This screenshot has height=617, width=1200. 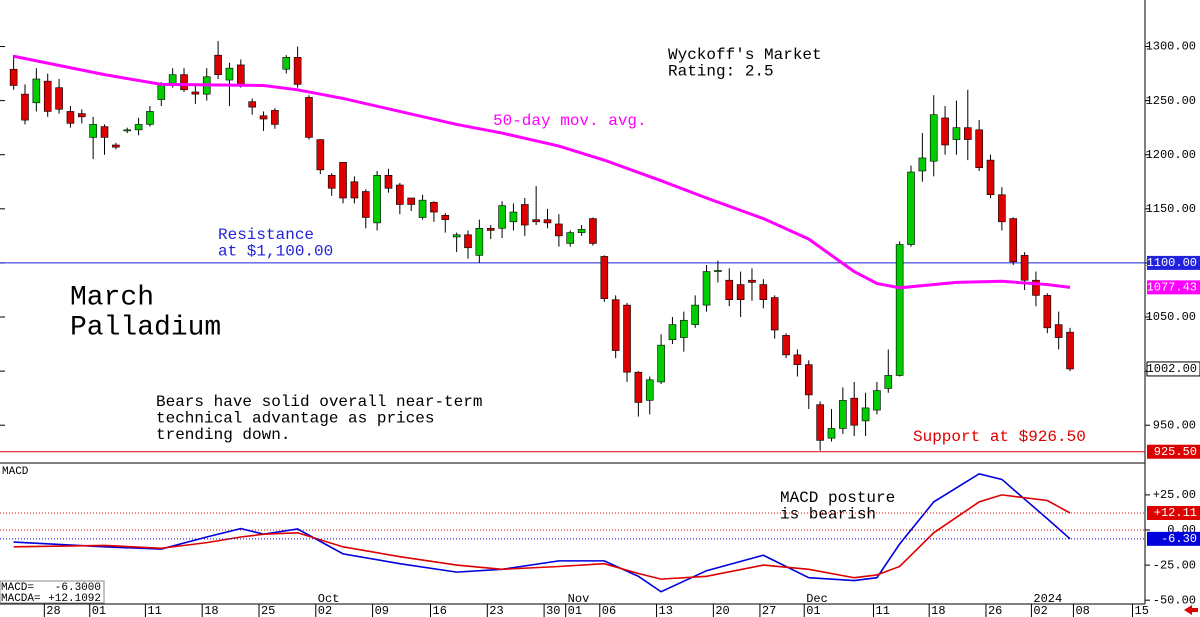 What do you see at coordinates (828, 515) in the screenshot?
I see `annotation: is bearish` at bounding box center [828, 515].